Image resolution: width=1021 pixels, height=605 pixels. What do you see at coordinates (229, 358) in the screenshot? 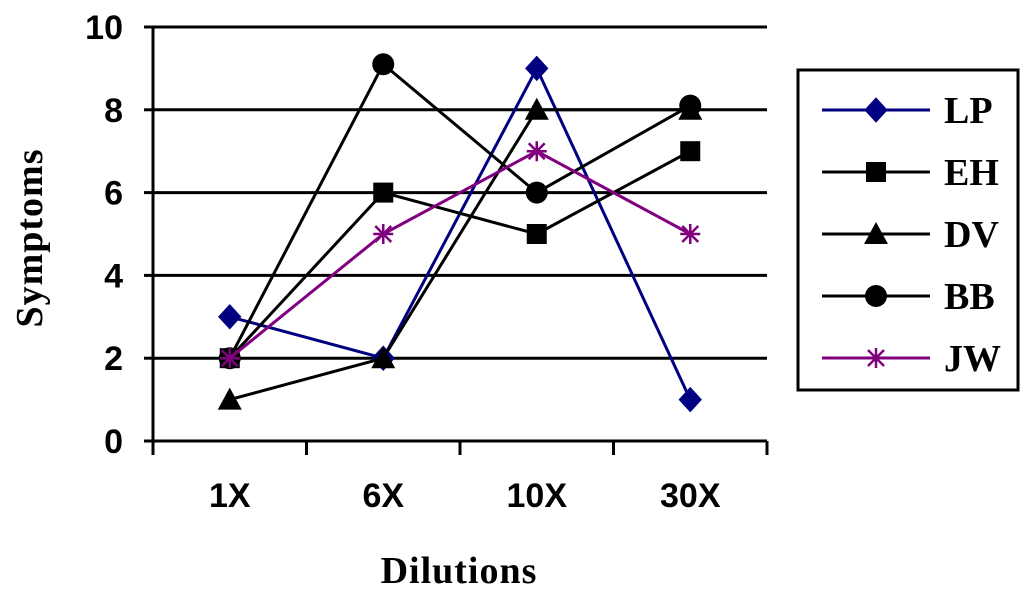
I see `point-jw-1x` at bounding box center [229, 358].